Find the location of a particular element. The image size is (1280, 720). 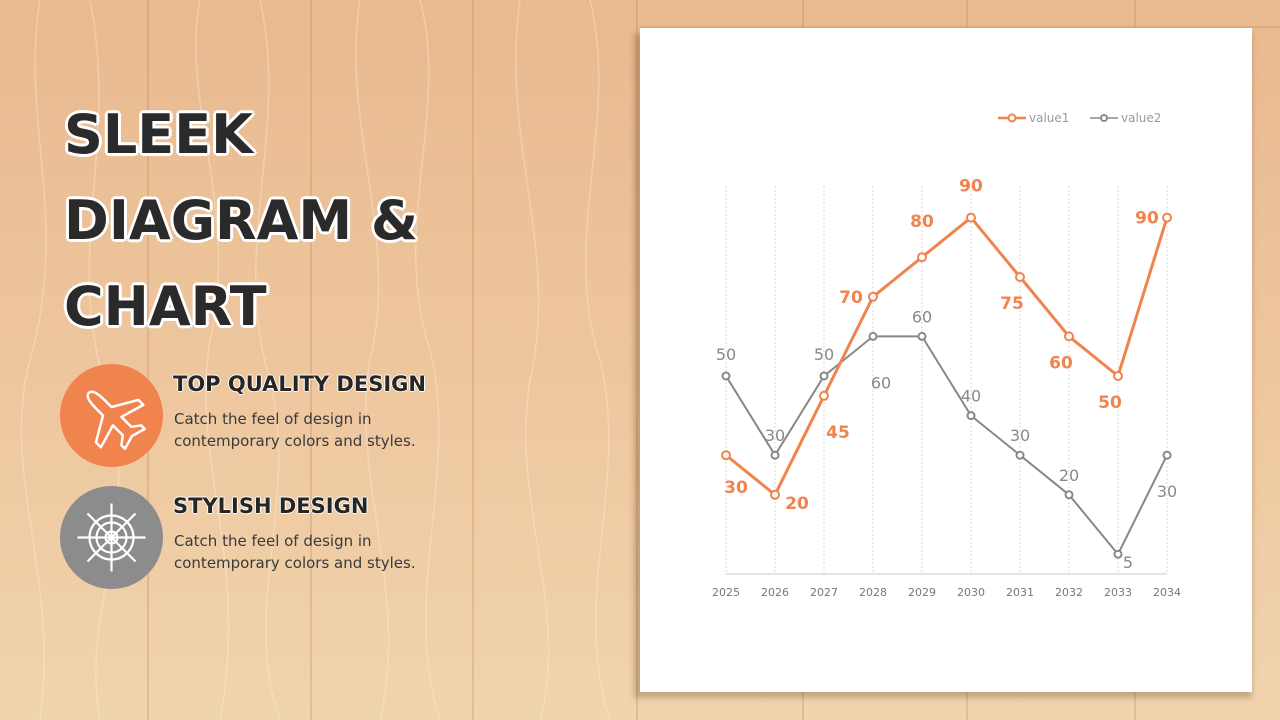

x-tick-label: 2033 is located at coordinates (1118, 592).